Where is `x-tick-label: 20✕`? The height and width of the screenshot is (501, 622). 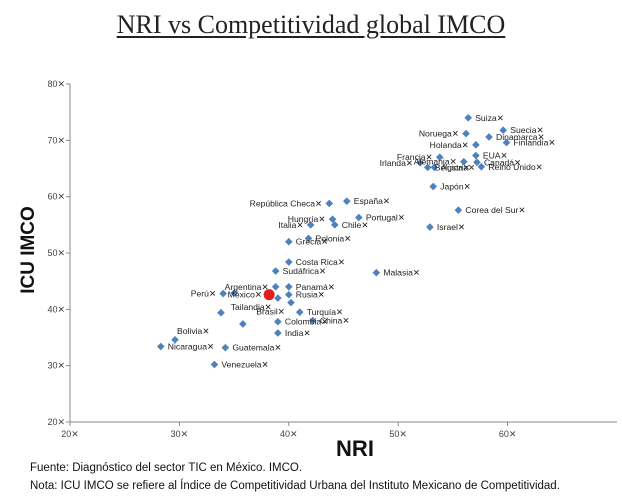
x-tick-label: 20✕ is located at coordinates (70, 434).